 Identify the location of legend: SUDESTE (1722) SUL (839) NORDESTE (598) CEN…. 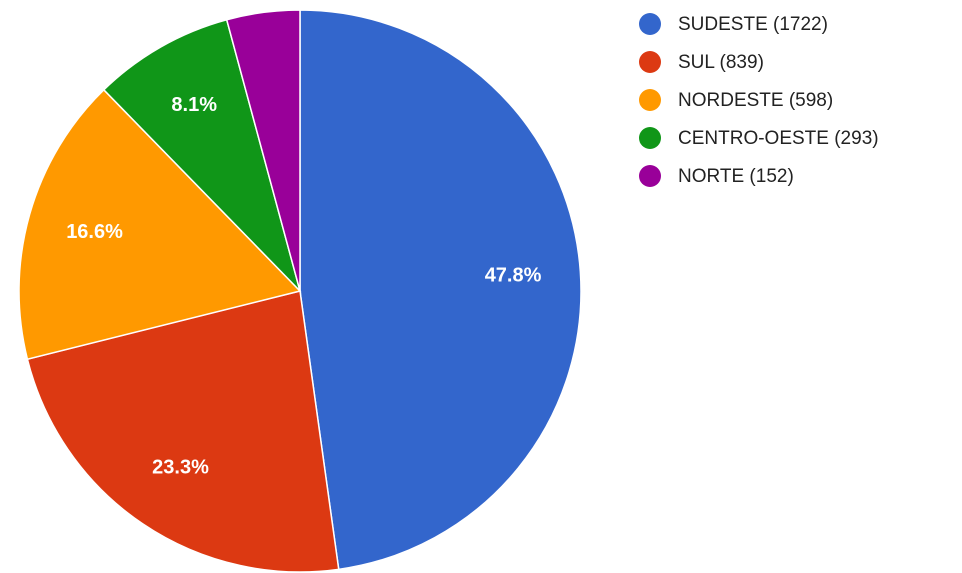
(759, 100).